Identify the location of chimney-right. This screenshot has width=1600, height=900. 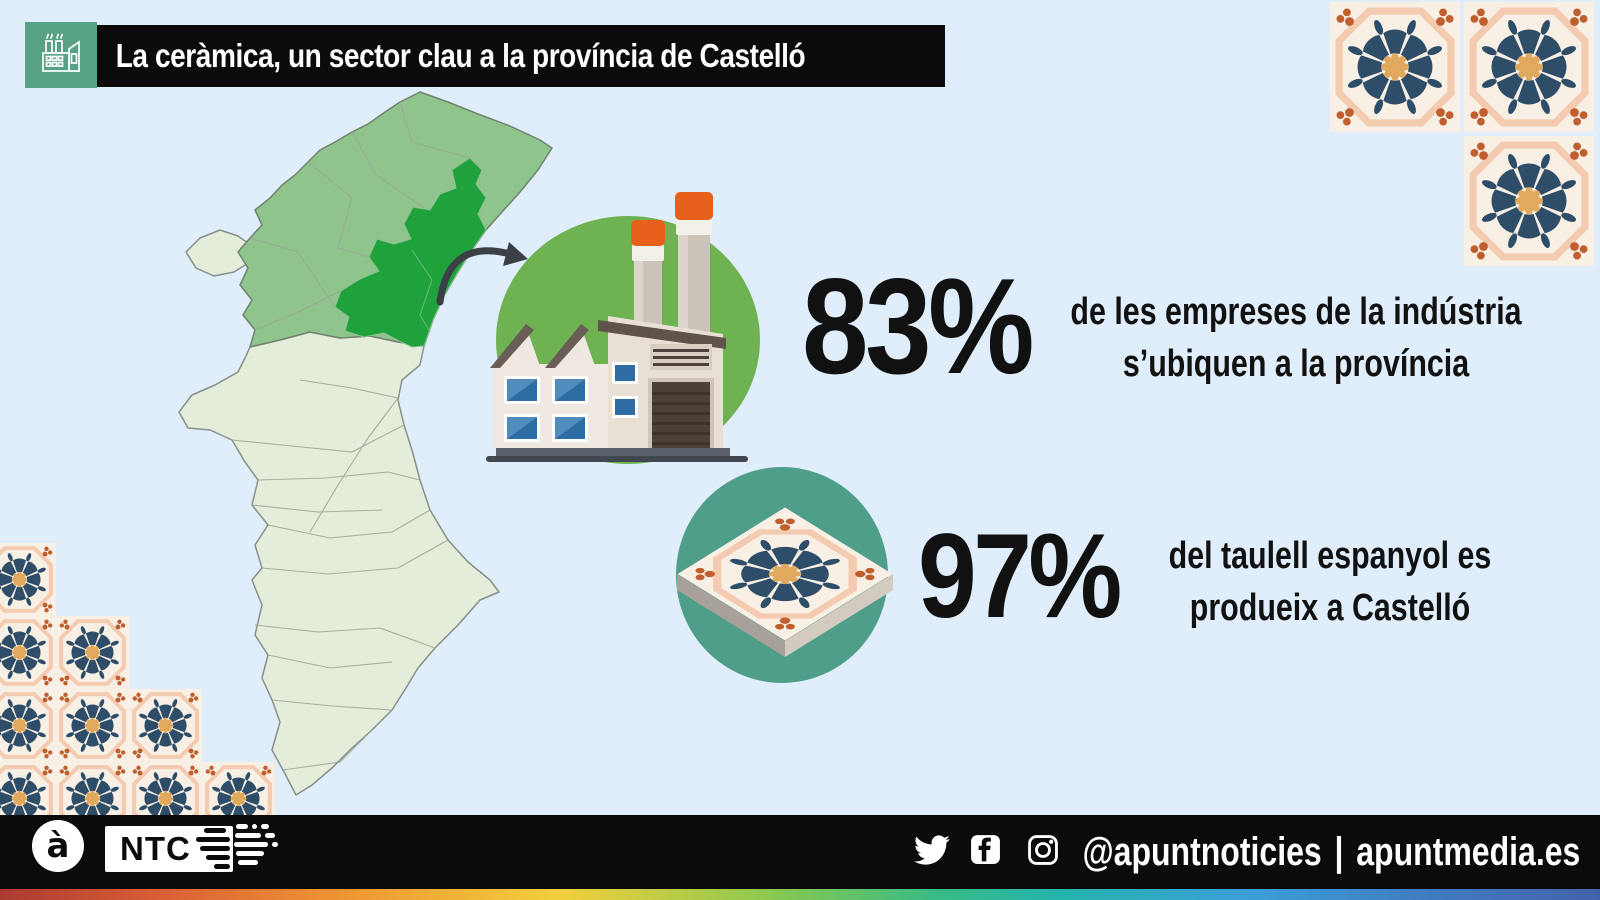
(694, 264).